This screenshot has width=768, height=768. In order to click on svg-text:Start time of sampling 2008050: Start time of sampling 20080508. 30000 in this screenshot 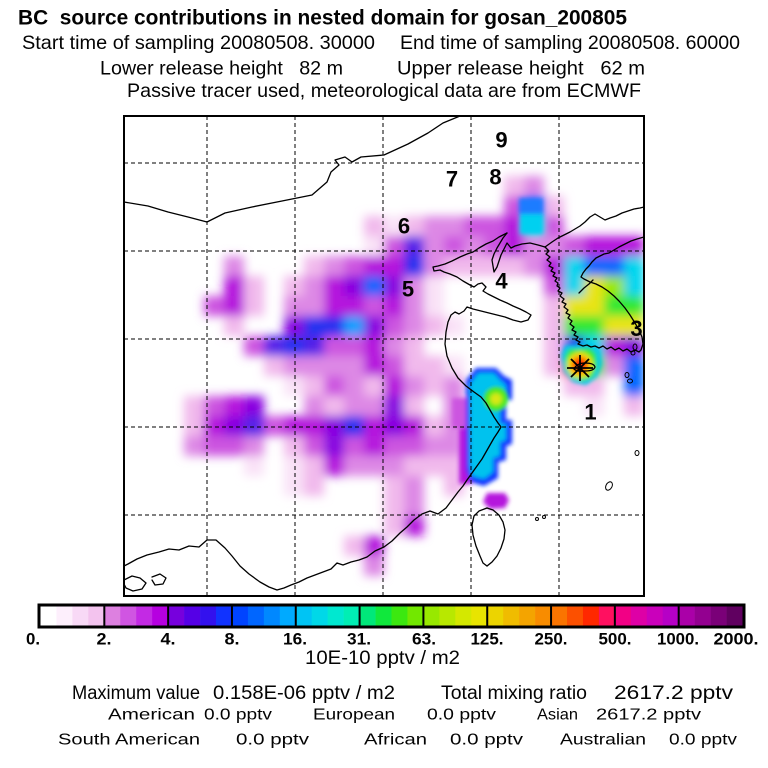, I will do `click(198, 43)`.